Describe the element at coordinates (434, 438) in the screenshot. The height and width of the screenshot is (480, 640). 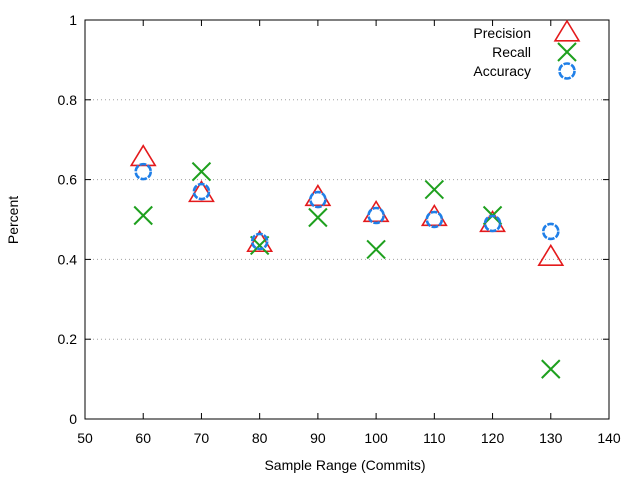
I see `x-tick-label: 110` at that location.